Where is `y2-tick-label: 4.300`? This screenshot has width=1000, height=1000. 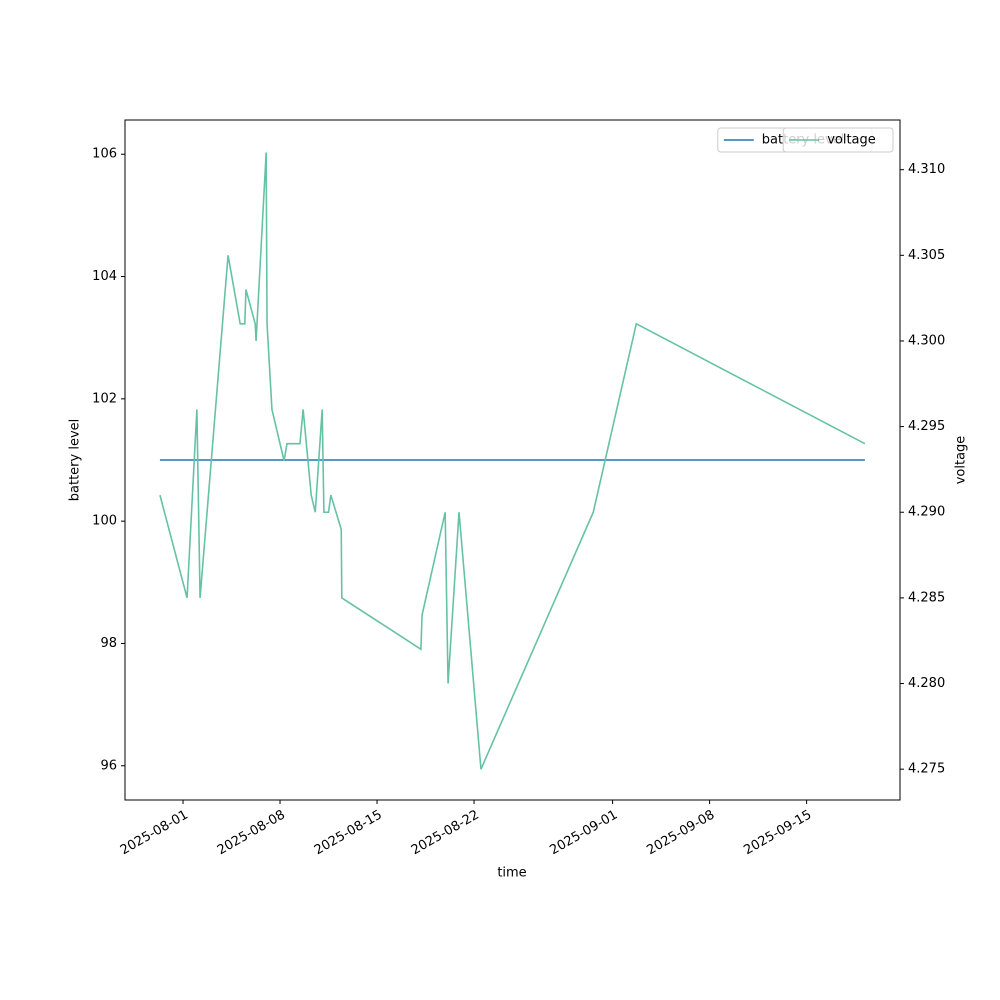
y2-tick-label: 4.300 is located at coordinates (926, 340).